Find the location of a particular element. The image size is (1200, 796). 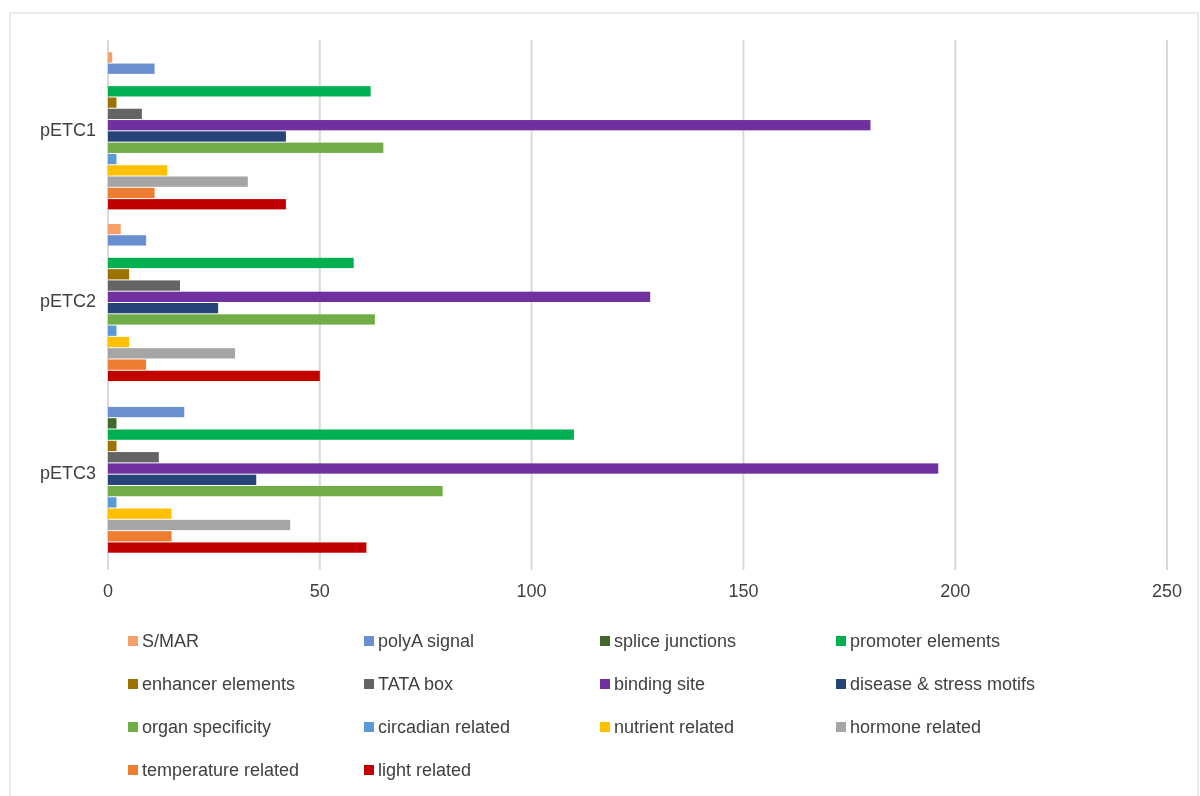

legend-label: disease & stress motifs is located at coordinates (943, 683).